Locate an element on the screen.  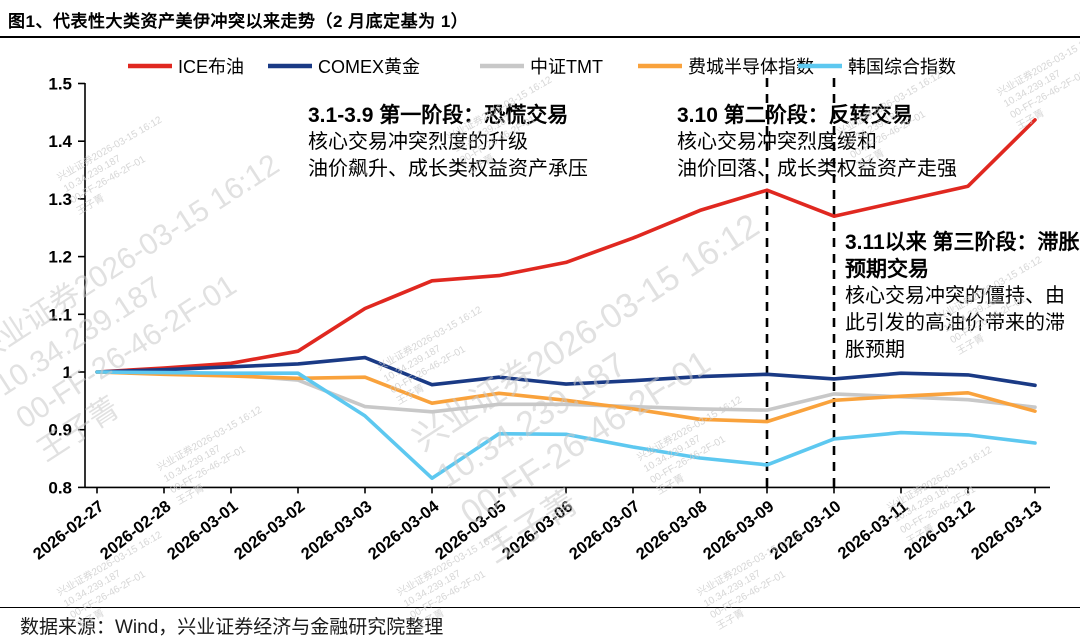
page-title: 图1、代表性大类资产美伊冲突以来走势（2 月底定基为 1） is located at coordinates (238, 21).